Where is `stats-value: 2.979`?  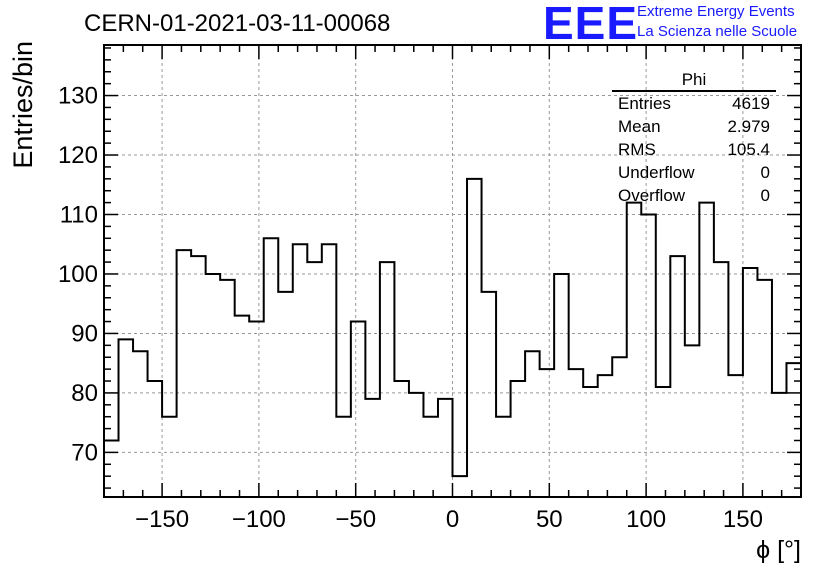
stats-value: 2.979 is located at coordinates (748, 126).